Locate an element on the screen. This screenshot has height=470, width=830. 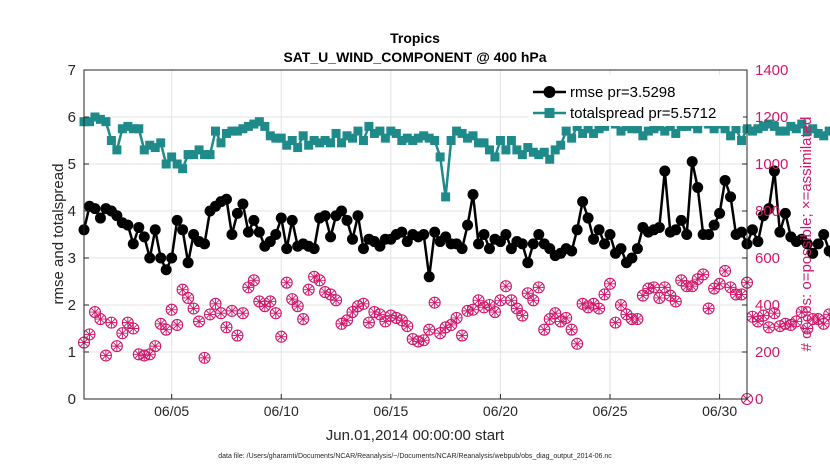
legend-totalspread-label: totalspread pr=5.5712 is located at coordinates (643, 113).